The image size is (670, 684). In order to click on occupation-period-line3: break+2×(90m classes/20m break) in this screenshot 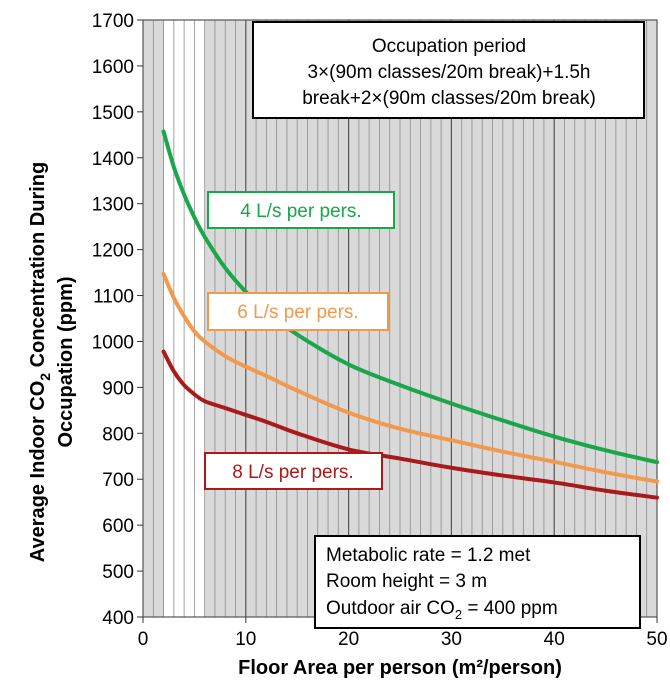, I will do `click(449, 98)`.